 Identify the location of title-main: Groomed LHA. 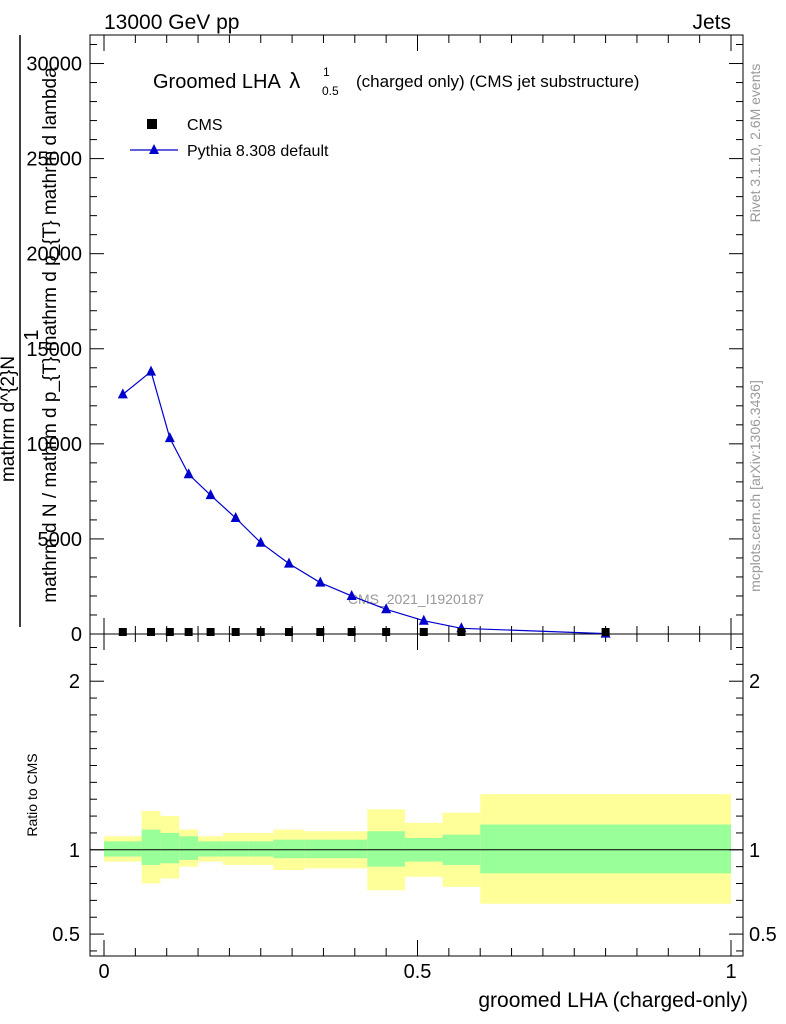
(217, 82).